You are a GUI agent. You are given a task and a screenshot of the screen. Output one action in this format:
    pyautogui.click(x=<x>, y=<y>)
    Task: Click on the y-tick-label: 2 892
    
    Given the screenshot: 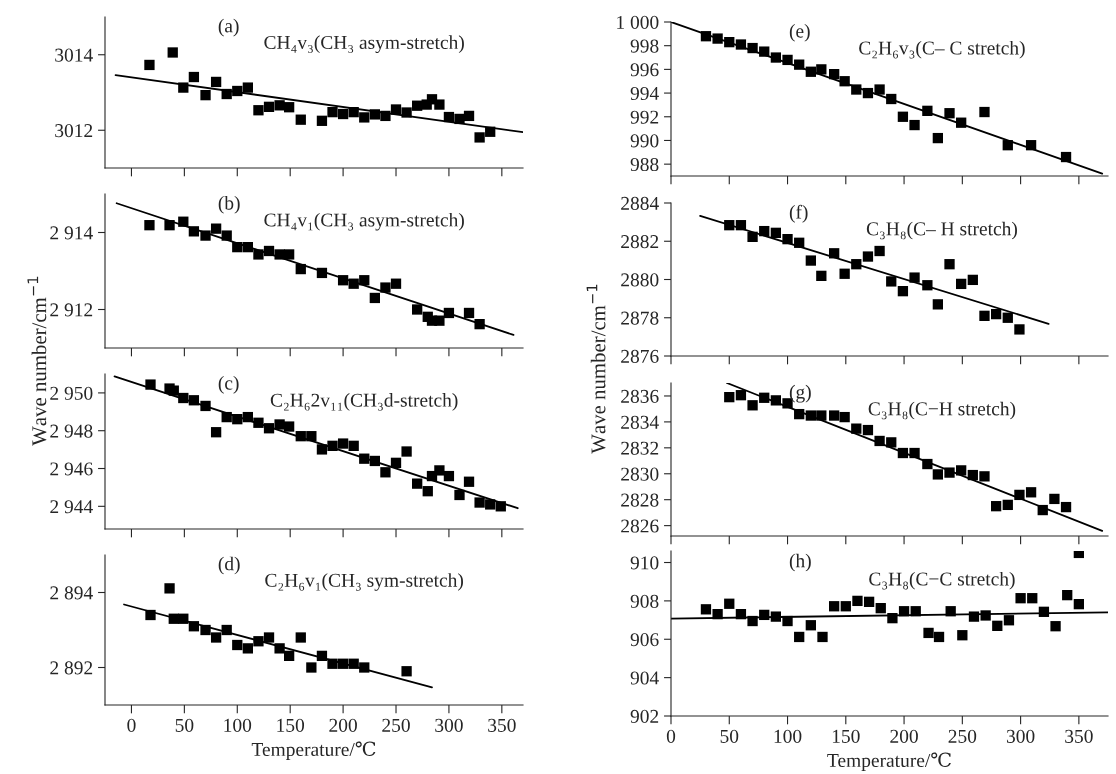 What is the action you would take?
    pyautogui.click(x=71, y=668)
    